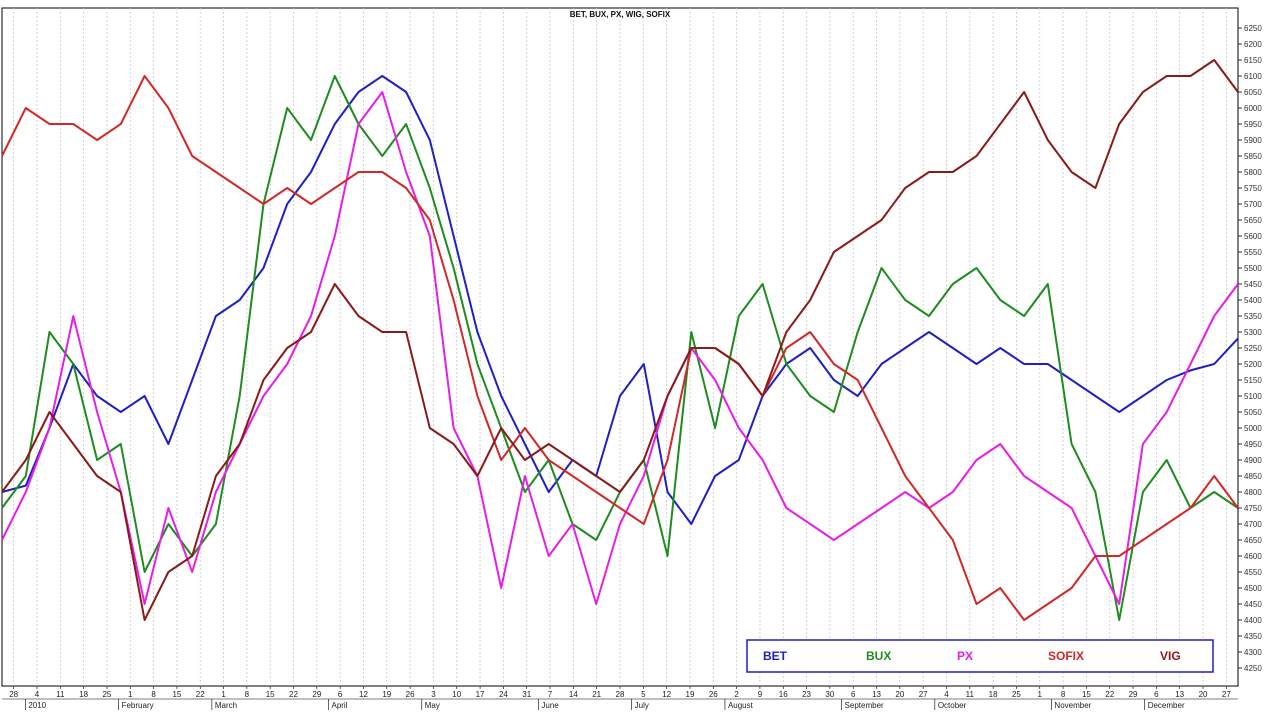 Image resolution: width=1280 pixels, height=720 pixels. I want to click on y-tick-label: 5100, so click(1253, 396).